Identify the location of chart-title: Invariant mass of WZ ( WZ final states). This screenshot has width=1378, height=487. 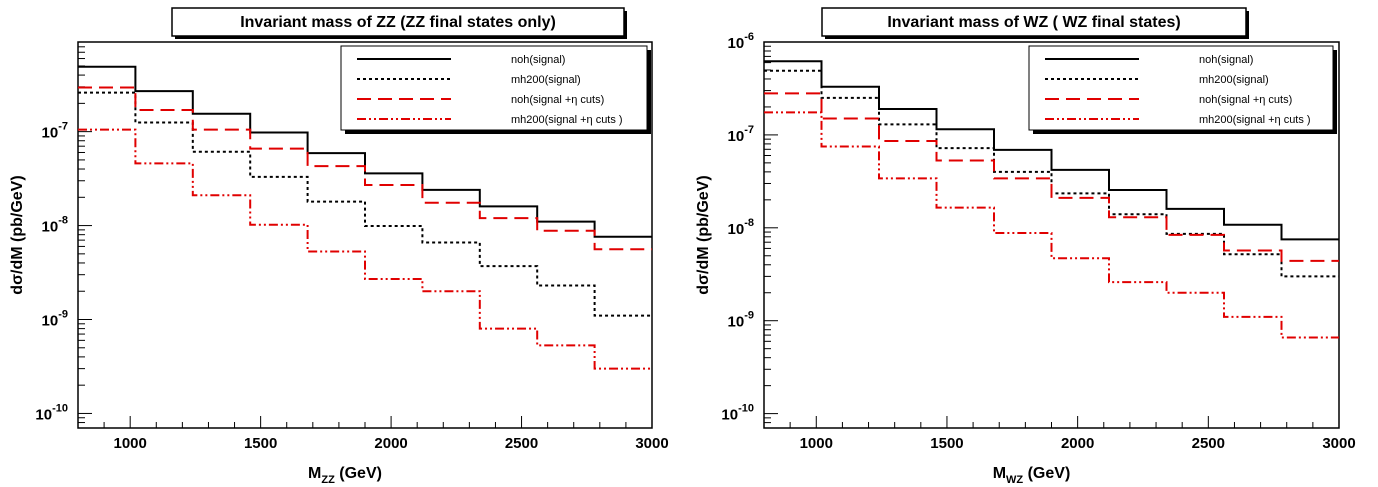
(1033, 22).